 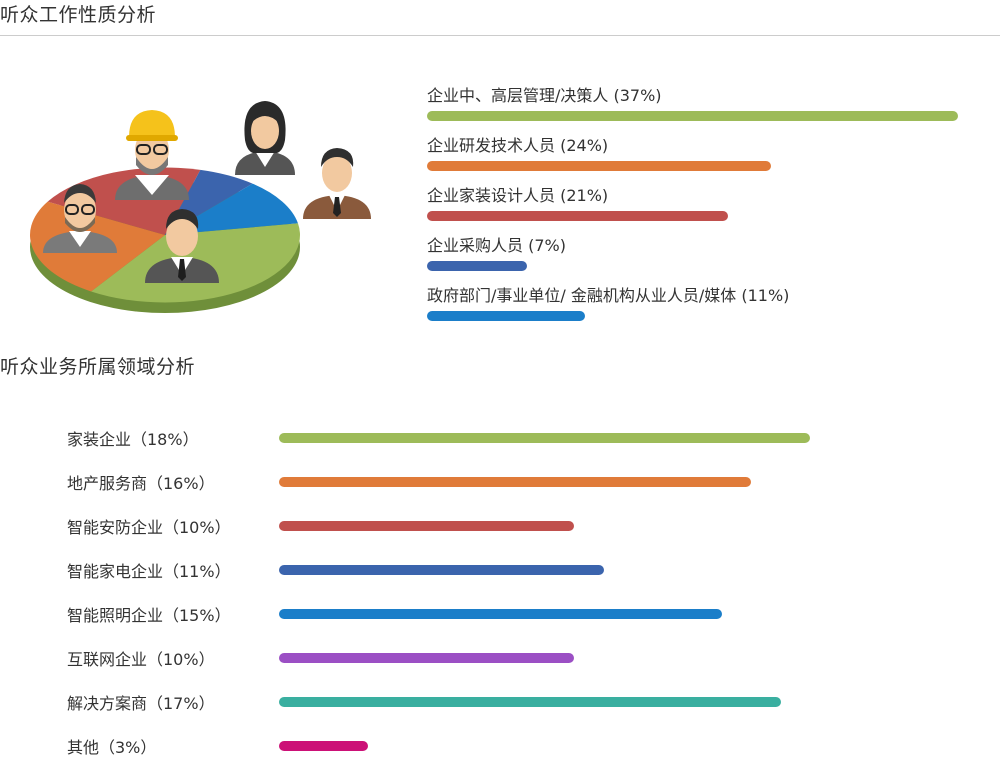 What do you see at coordinates (80, 218) in the screenshot?
I see `person-glasses-man-icon` at bounding box center [80, 218].